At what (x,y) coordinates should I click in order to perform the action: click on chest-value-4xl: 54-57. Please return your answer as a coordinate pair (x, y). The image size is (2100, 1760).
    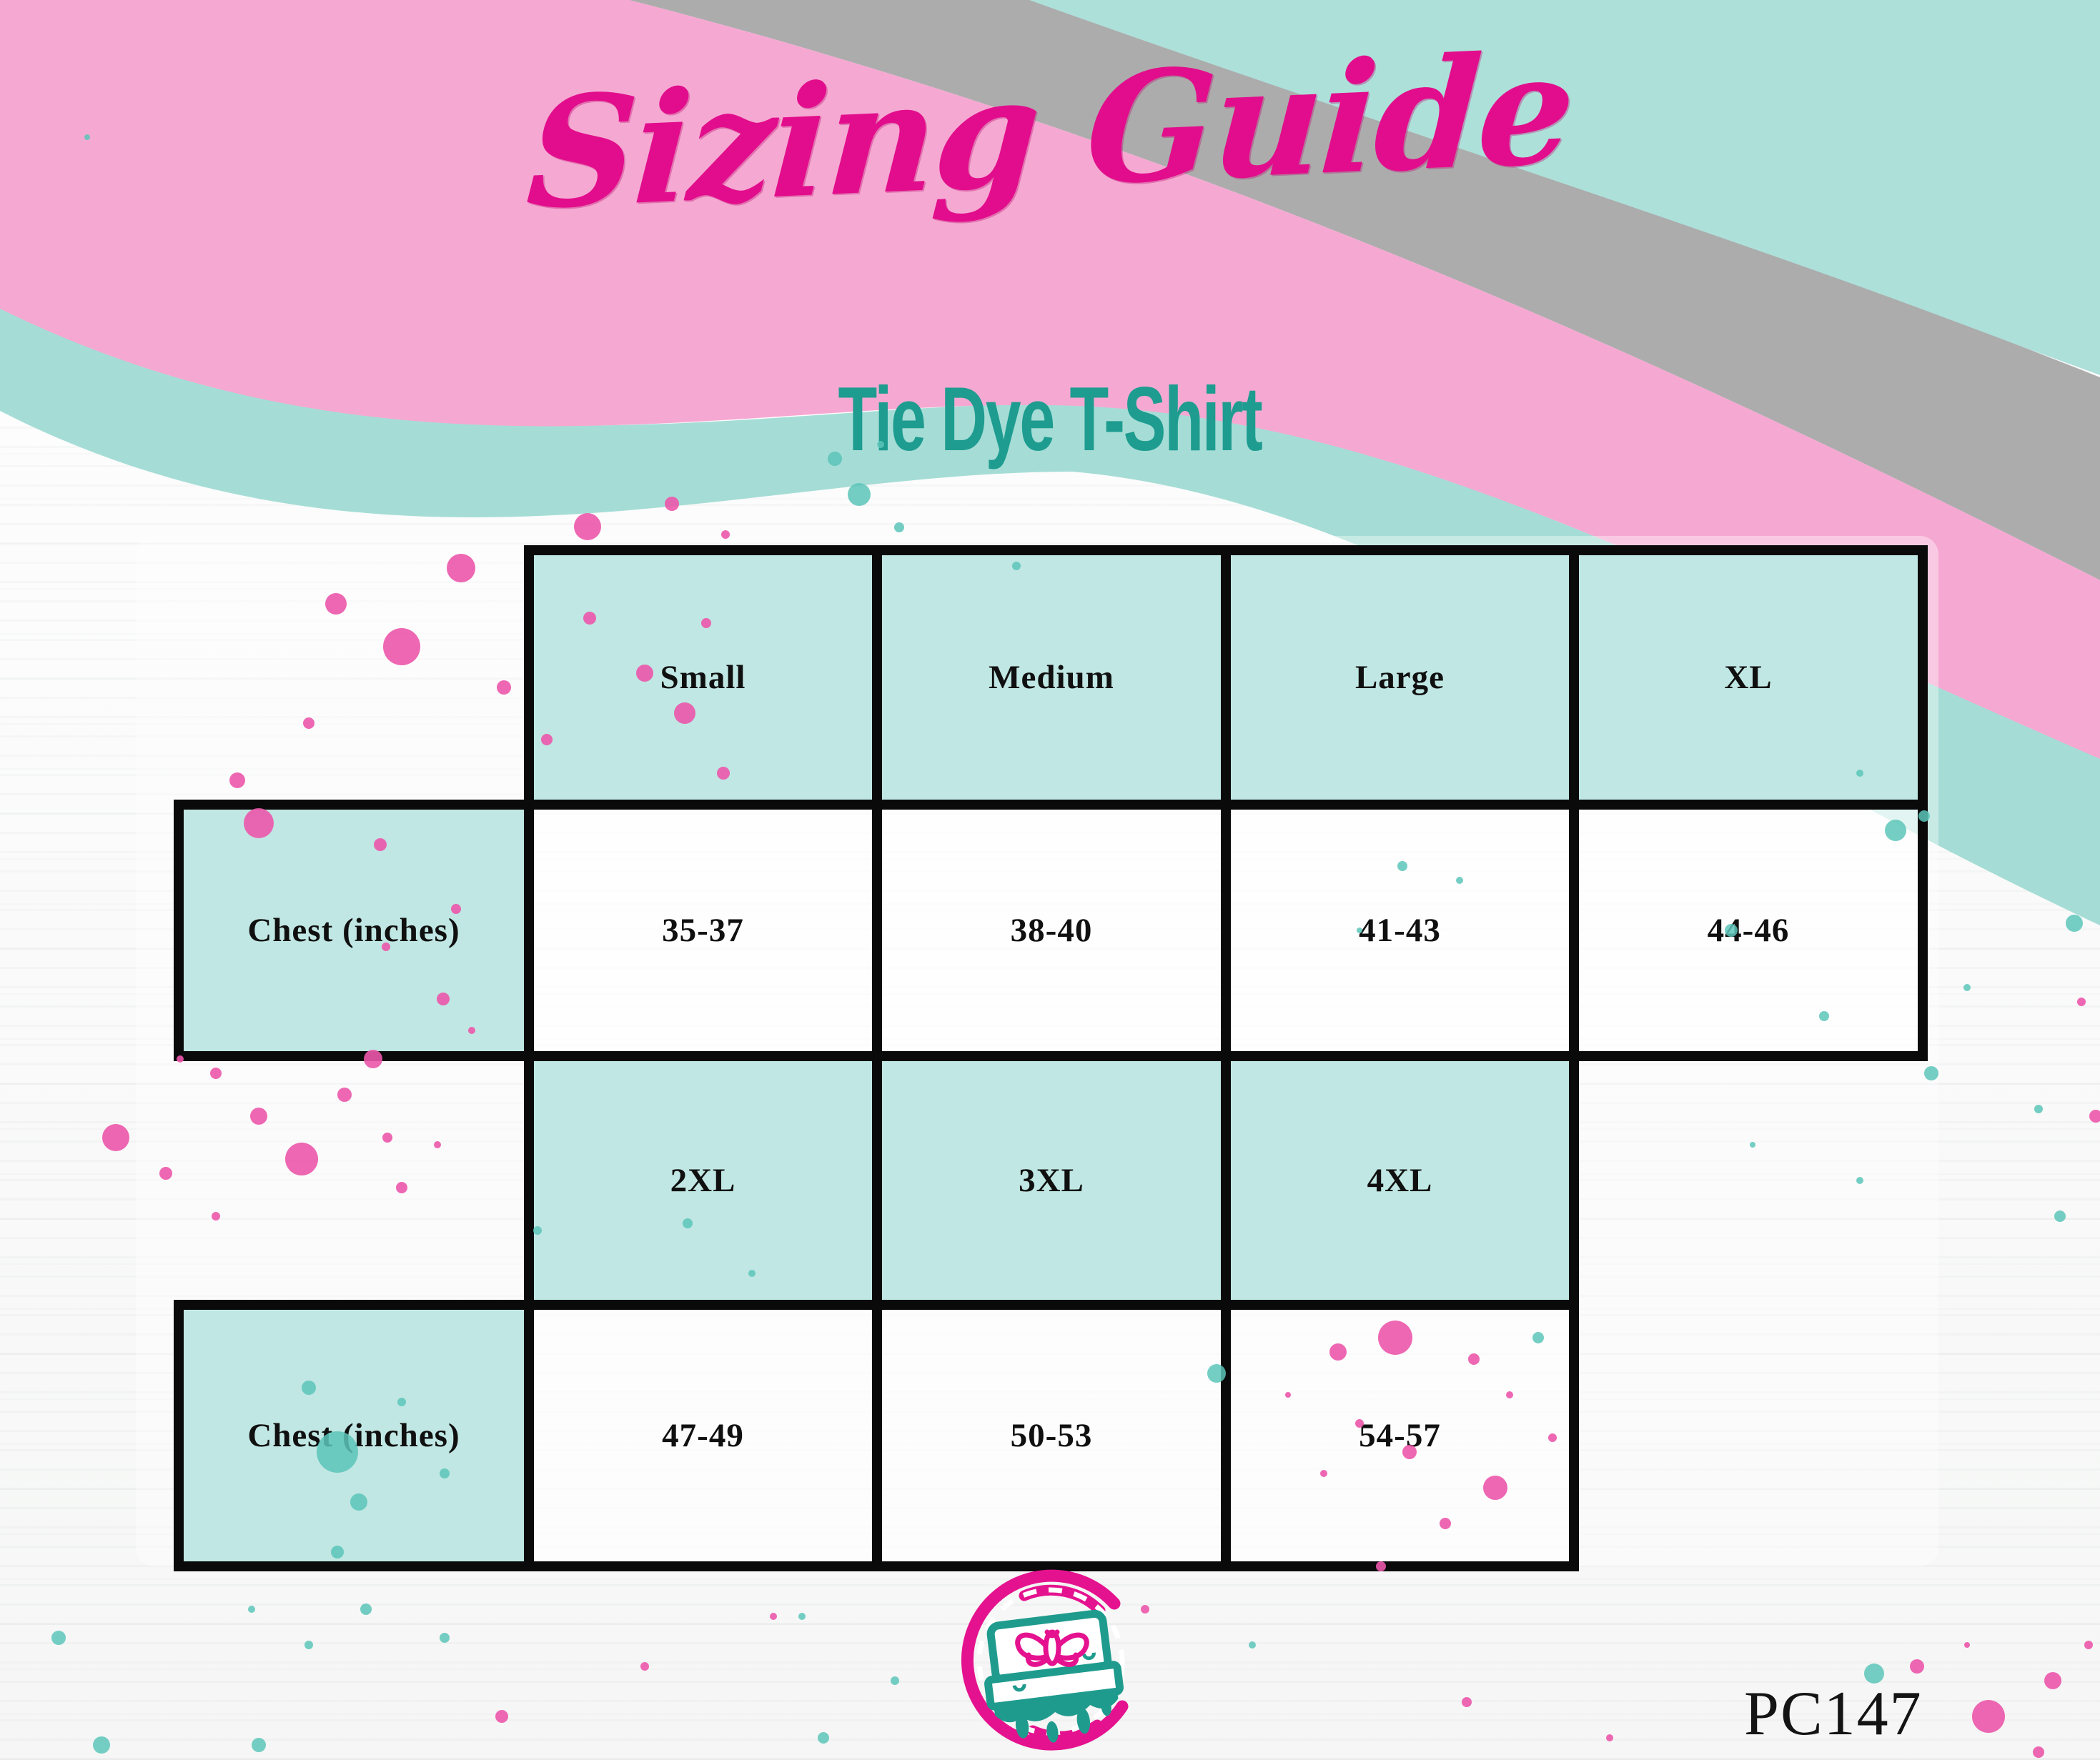
    Looking at the image, I should click on (1400, 1435).